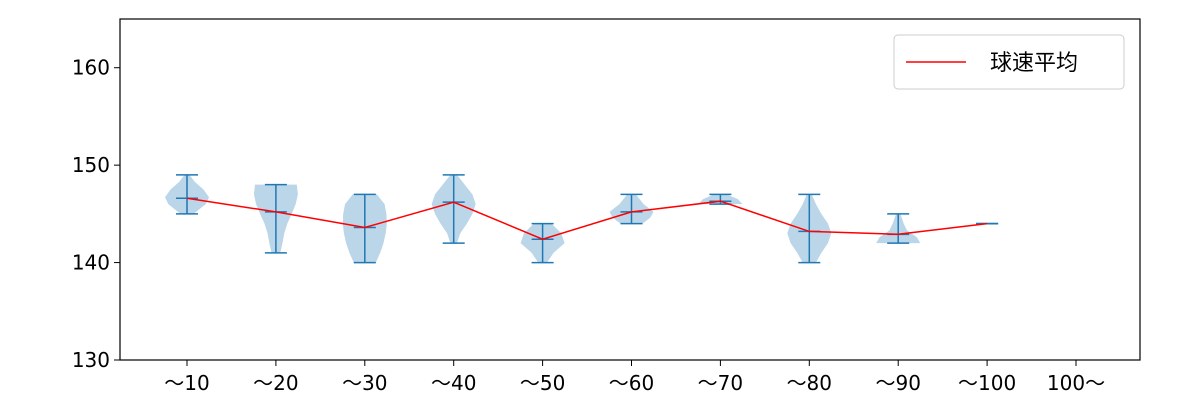  What do you see at coordinates (91, 263) in the screenshot?
I see `y-tick-label-140: 140` at bounding box center [91, 263].